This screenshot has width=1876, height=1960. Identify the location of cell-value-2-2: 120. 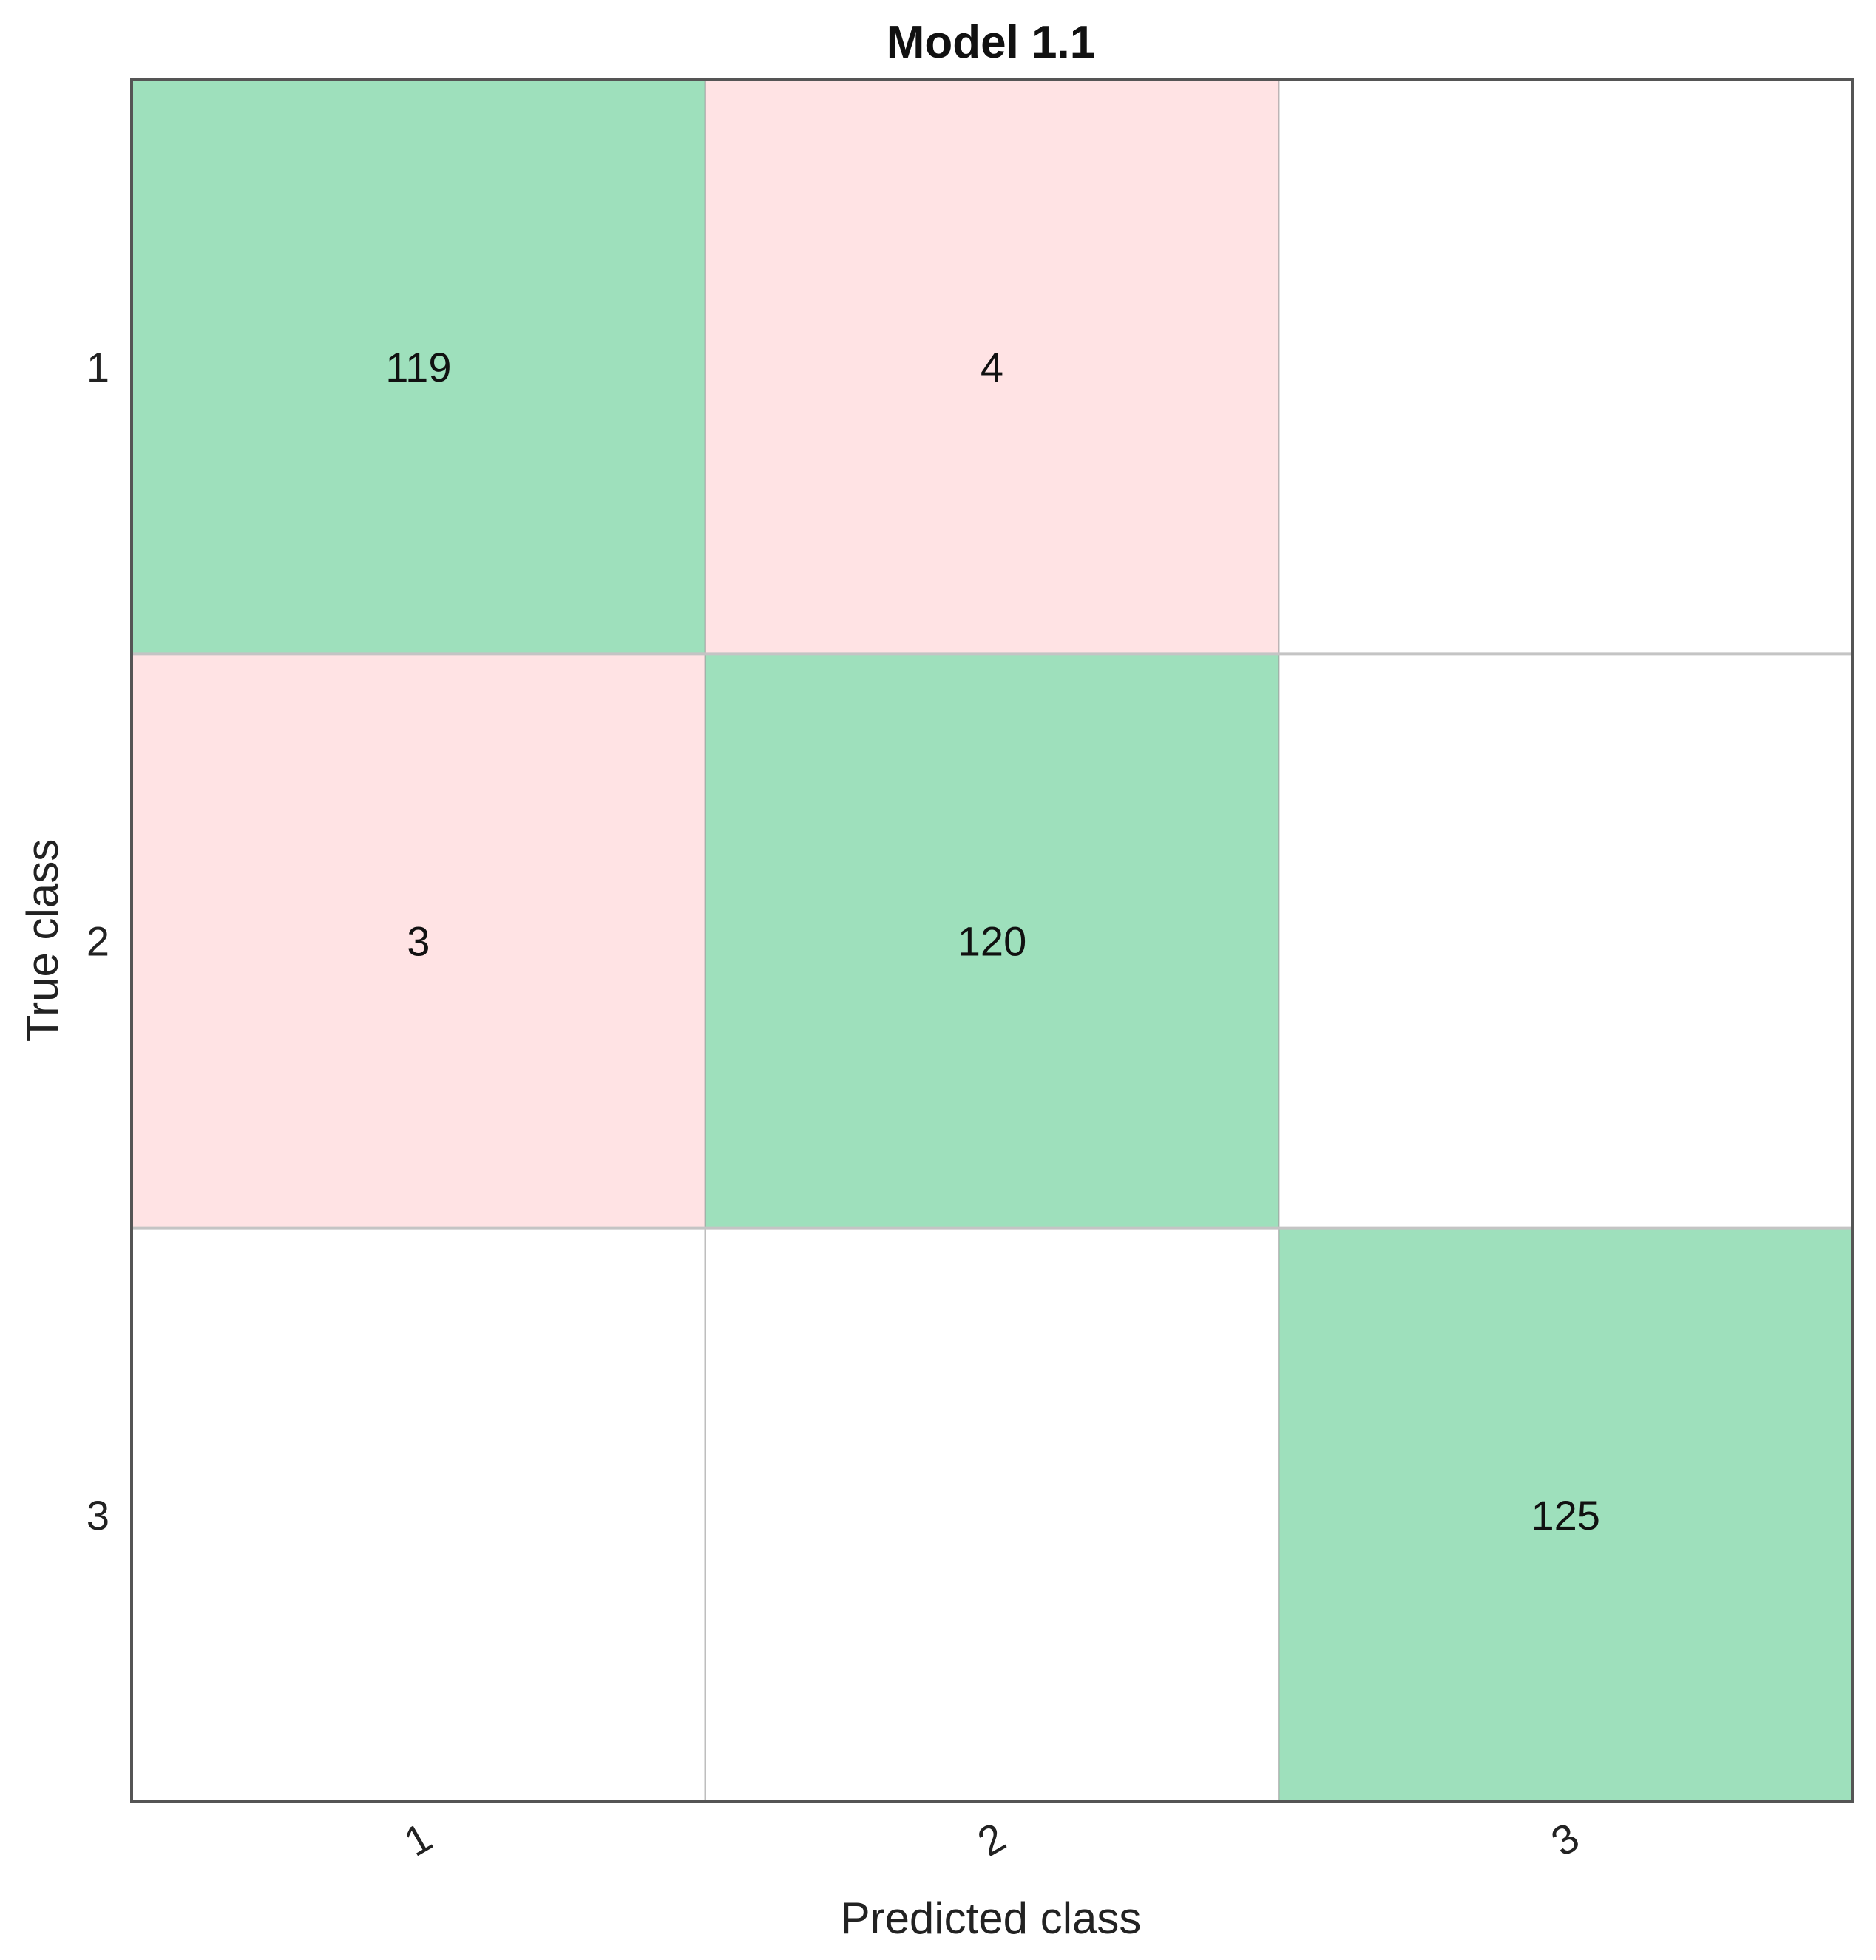
(992, 941).